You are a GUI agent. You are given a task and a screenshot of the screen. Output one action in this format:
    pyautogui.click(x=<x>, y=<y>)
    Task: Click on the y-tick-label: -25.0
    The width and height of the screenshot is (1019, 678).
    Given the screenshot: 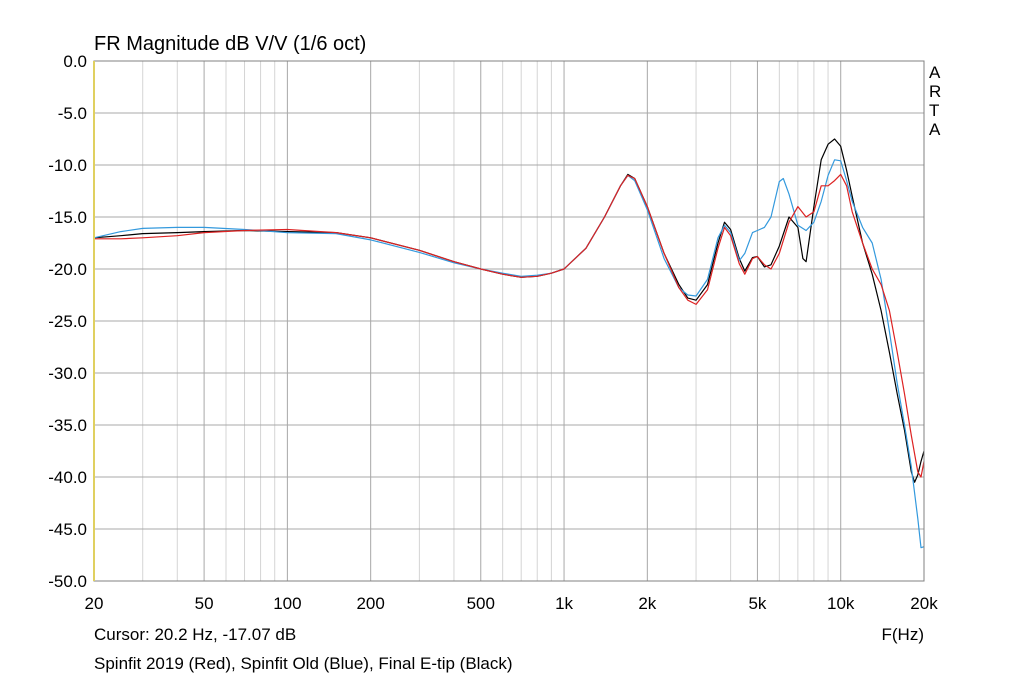 What is the action you would take?
    pyautogui.click(x=67, y=321)
    